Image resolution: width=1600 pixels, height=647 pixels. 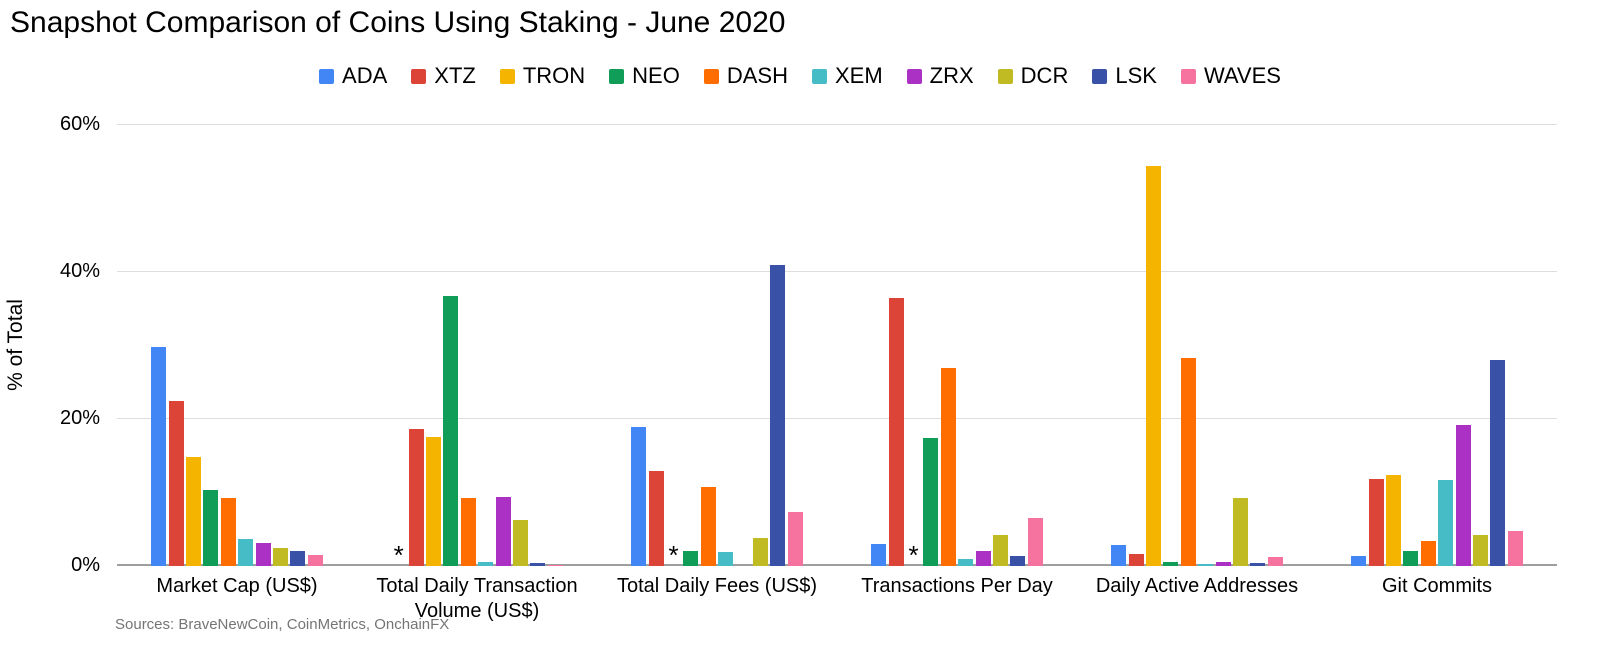 I want to click on no-data-asterisk: *, so click(x=673, y=555).